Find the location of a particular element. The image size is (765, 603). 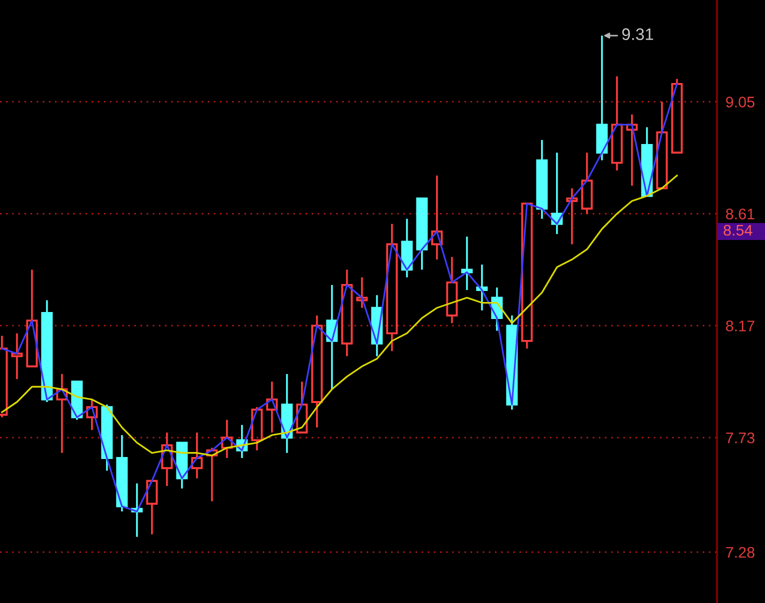

y-tick-label: 9.05 is located at coordinates (740, 102).